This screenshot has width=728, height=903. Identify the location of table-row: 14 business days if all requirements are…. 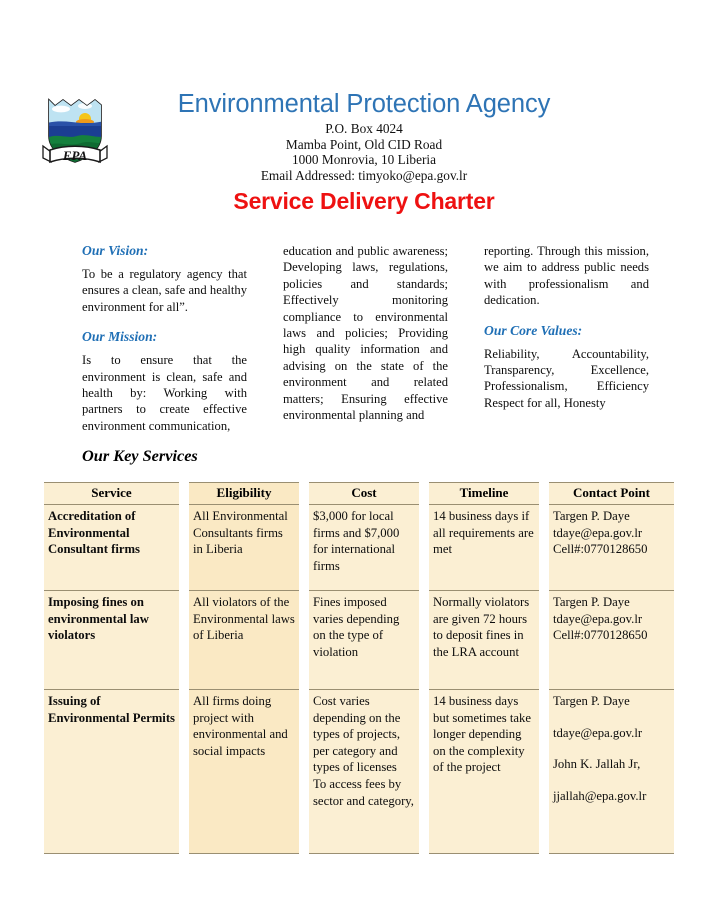
(484, 548).